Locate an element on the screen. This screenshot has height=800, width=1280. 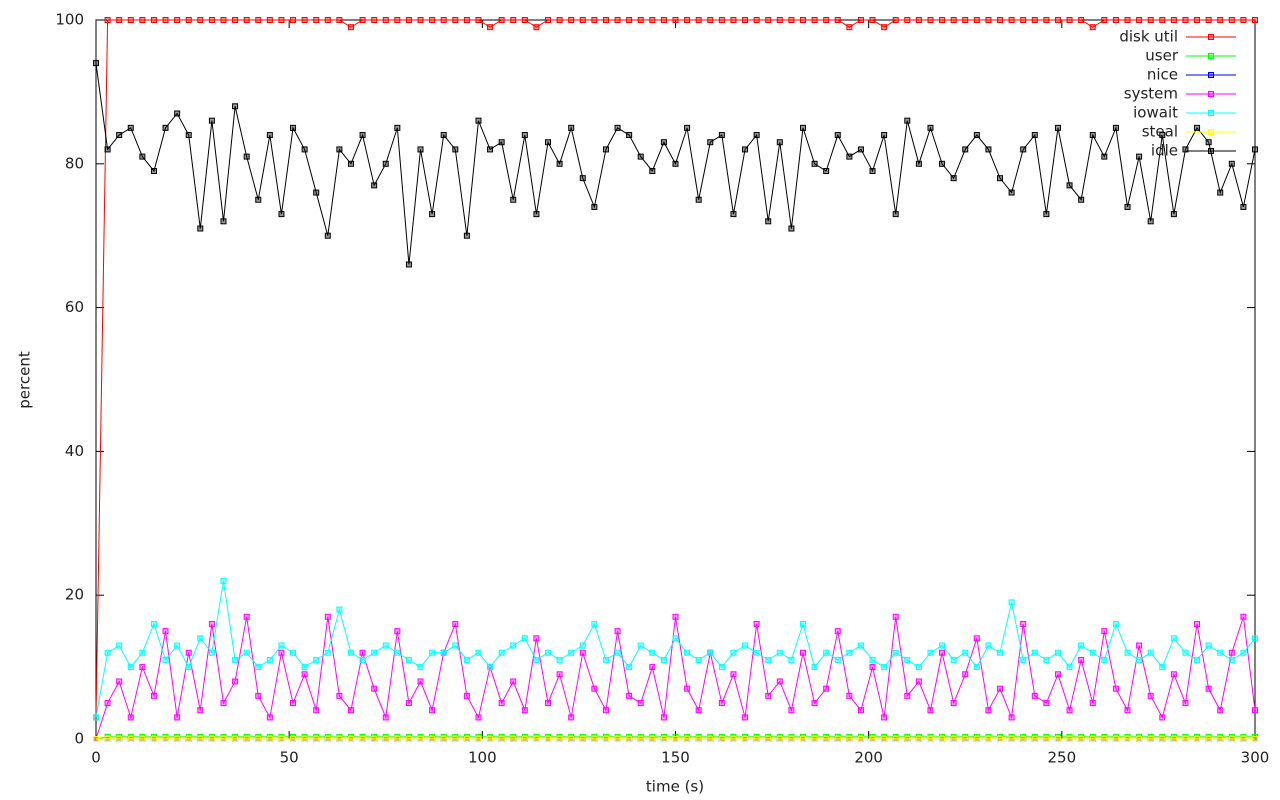
legend-label: disk util is located at coordinates (1148, 37).